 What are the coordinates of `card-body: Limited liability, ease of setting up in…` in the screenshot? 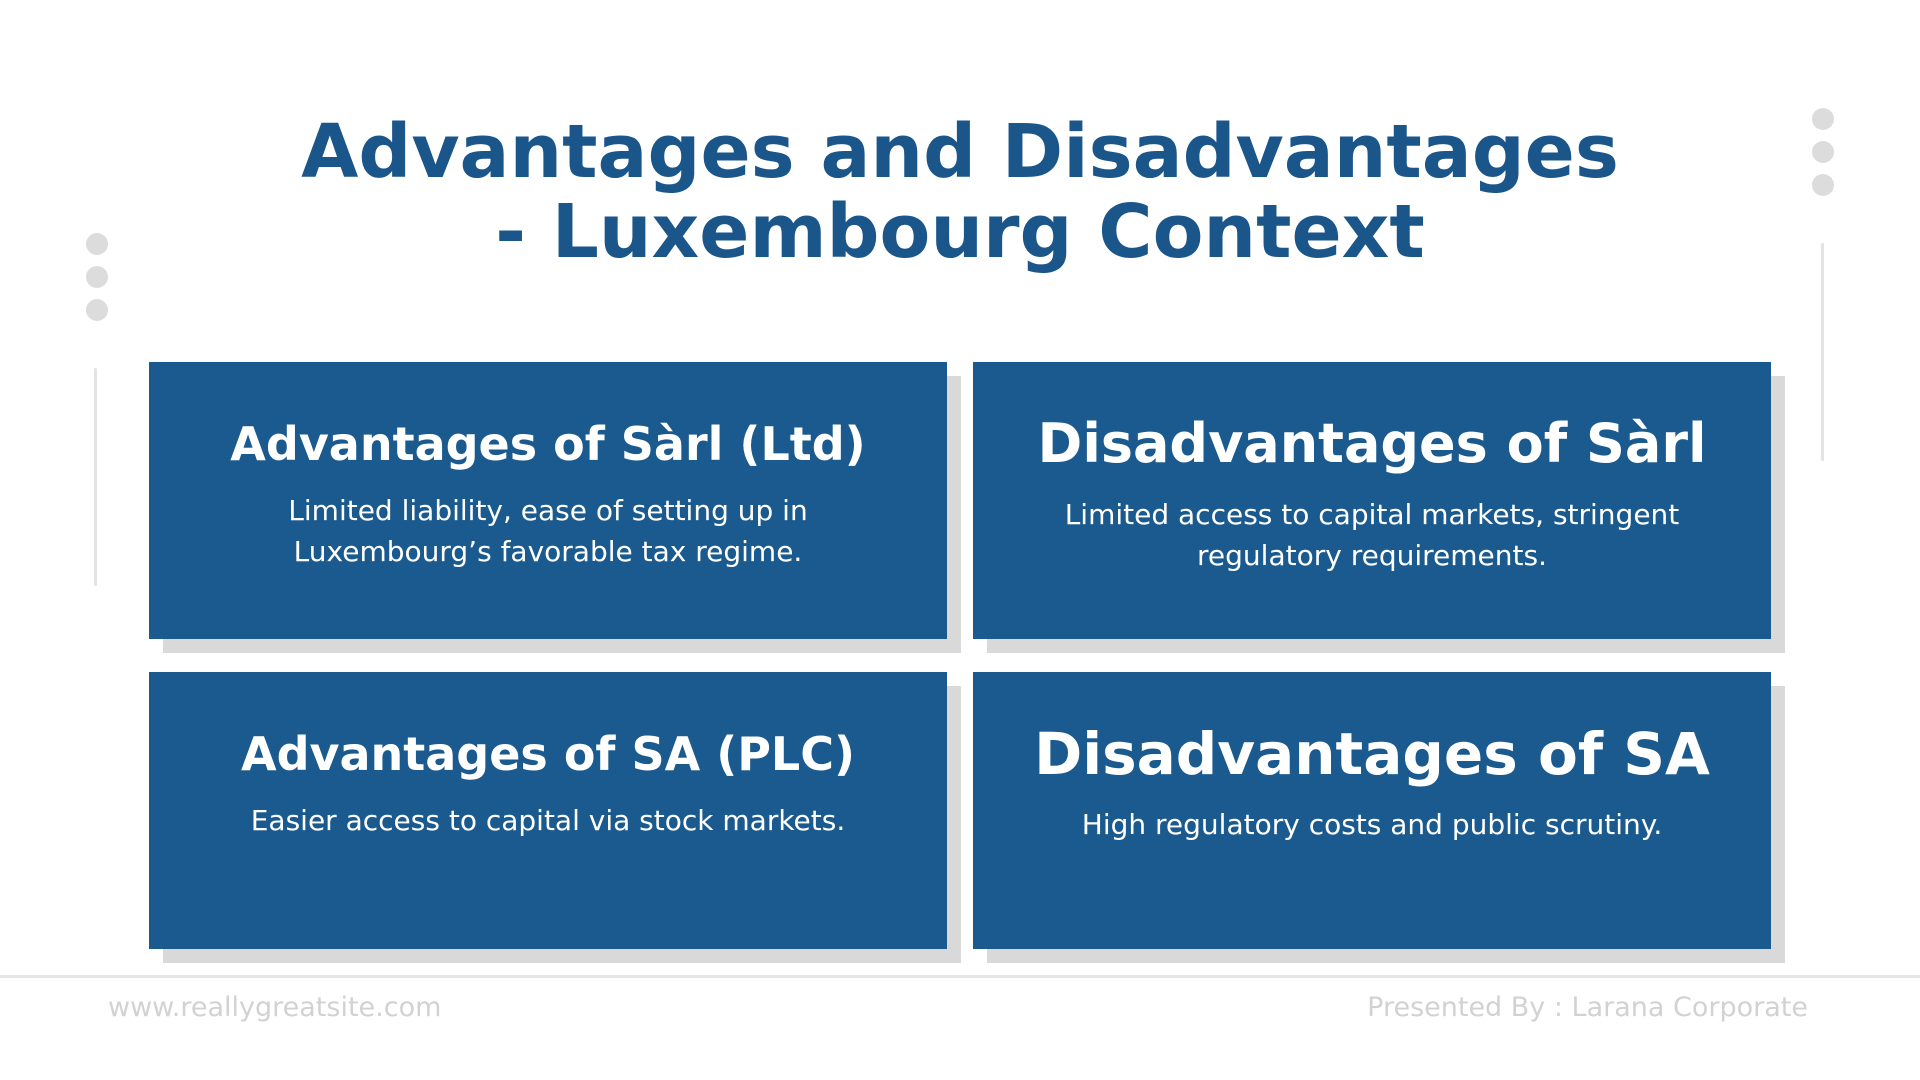 It's located at (548, 531).